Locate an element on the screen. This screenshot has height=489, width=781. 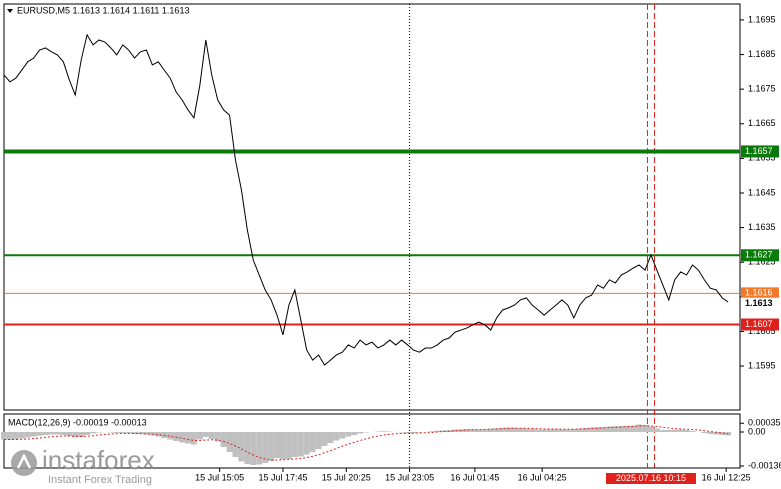
y-tick-label: 1.1635 is located at coordinates (762, 227).